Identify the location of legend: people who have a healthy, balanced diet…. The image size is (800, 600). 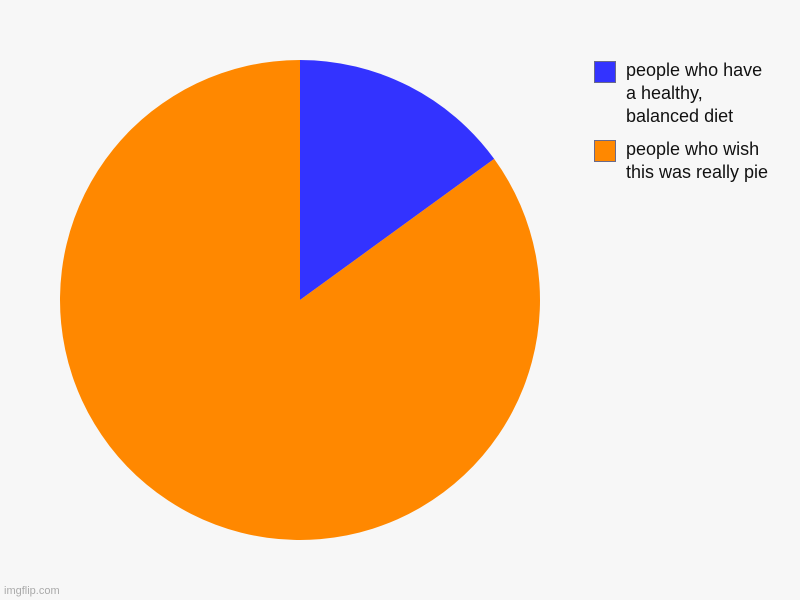
(697, 126).